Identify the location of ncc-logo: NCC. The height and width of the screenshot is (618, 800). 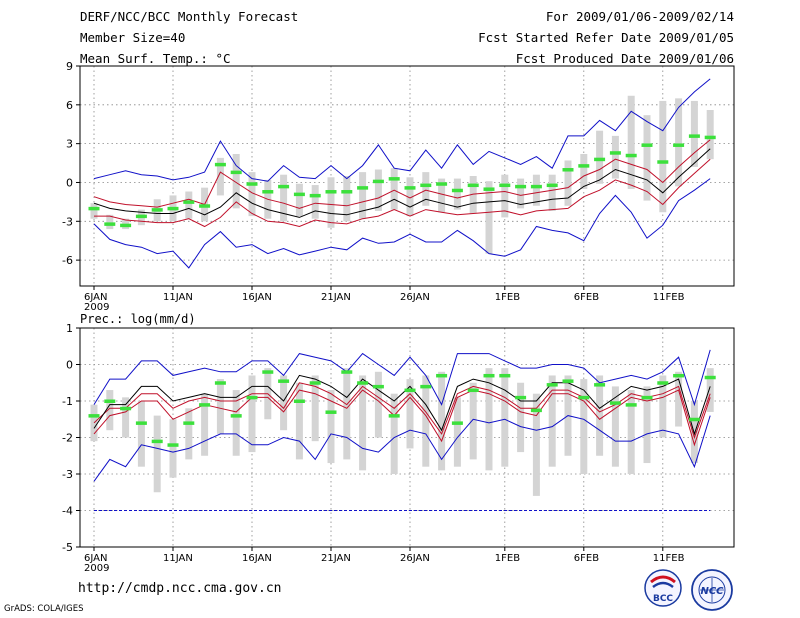
(712, 590).